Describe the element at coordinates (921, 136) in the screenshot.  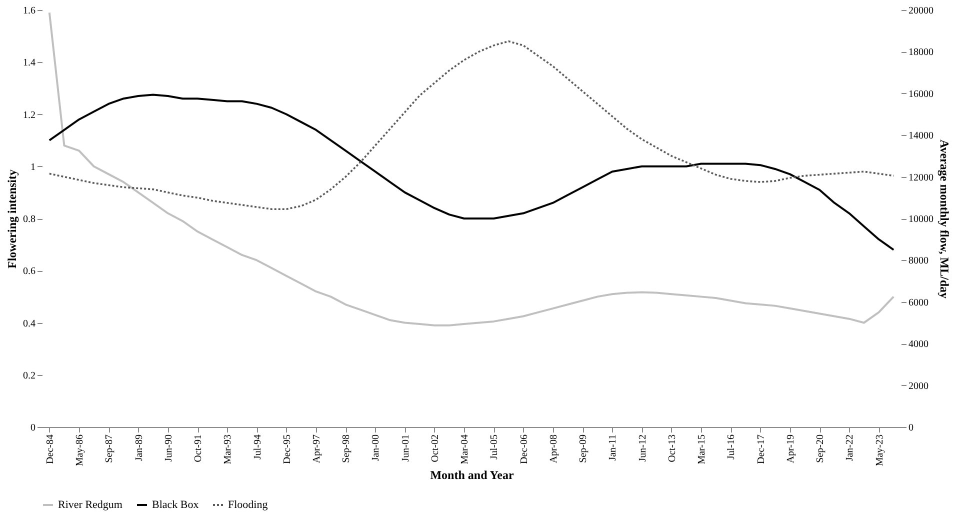
I see `y2-tick-label: 14000` at that location.